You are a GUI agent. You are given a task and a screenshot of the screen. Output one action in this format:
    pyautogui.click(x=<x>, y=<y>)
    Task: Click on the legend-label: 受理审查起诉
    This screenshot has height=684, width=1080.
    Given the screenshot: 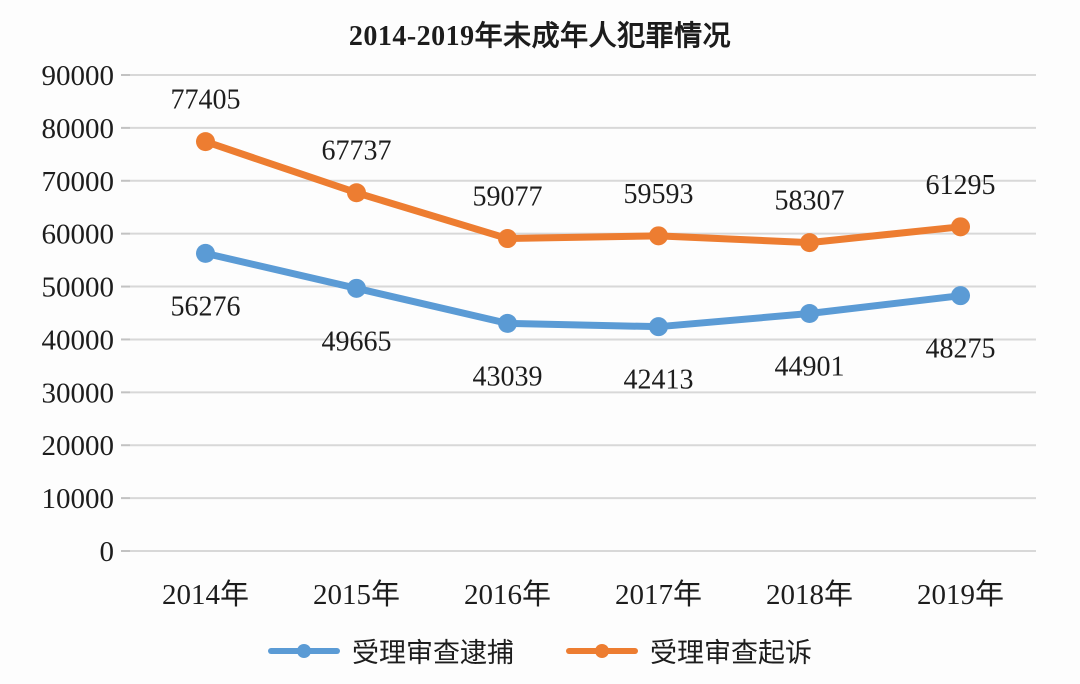 What is the action you would take?
    pyautogui.click(x=731, y=653)
    